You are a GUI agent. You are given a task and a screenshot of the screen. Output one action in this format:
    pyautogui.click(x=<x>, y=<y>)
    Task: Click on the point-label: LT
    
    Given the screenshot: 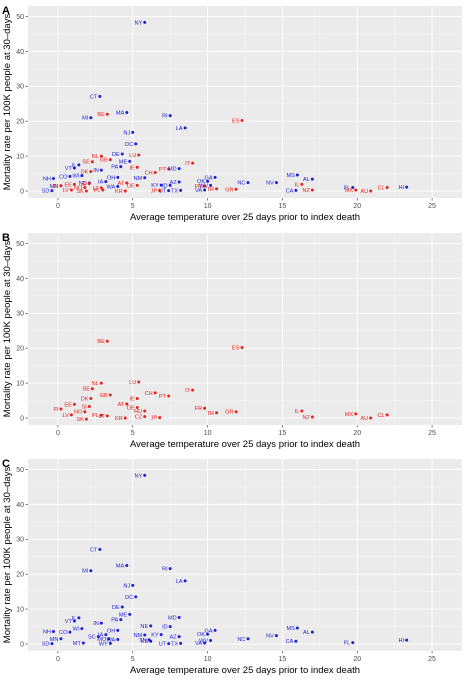 What is the action you would take?
    pyautogui.click(x=96, y=189)
    